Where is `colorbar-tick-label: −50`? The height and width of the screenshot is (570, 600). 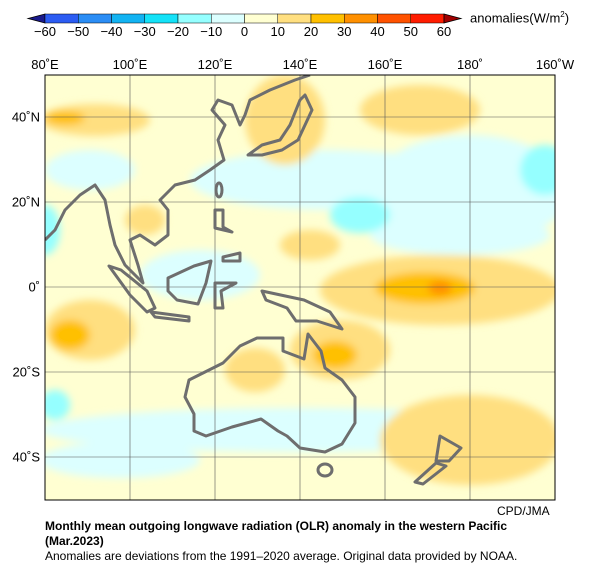
colorbar-tick-label: −50 is located at coordinates (78, 31).